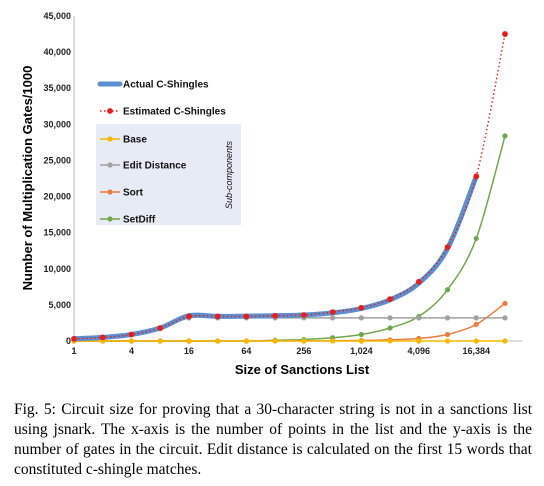 The width and height of the screenshot is (544, 486). Describe the element at coordinates (229, 174) in the screenshot. I see `sub-components-label: Sub-components` at that location.